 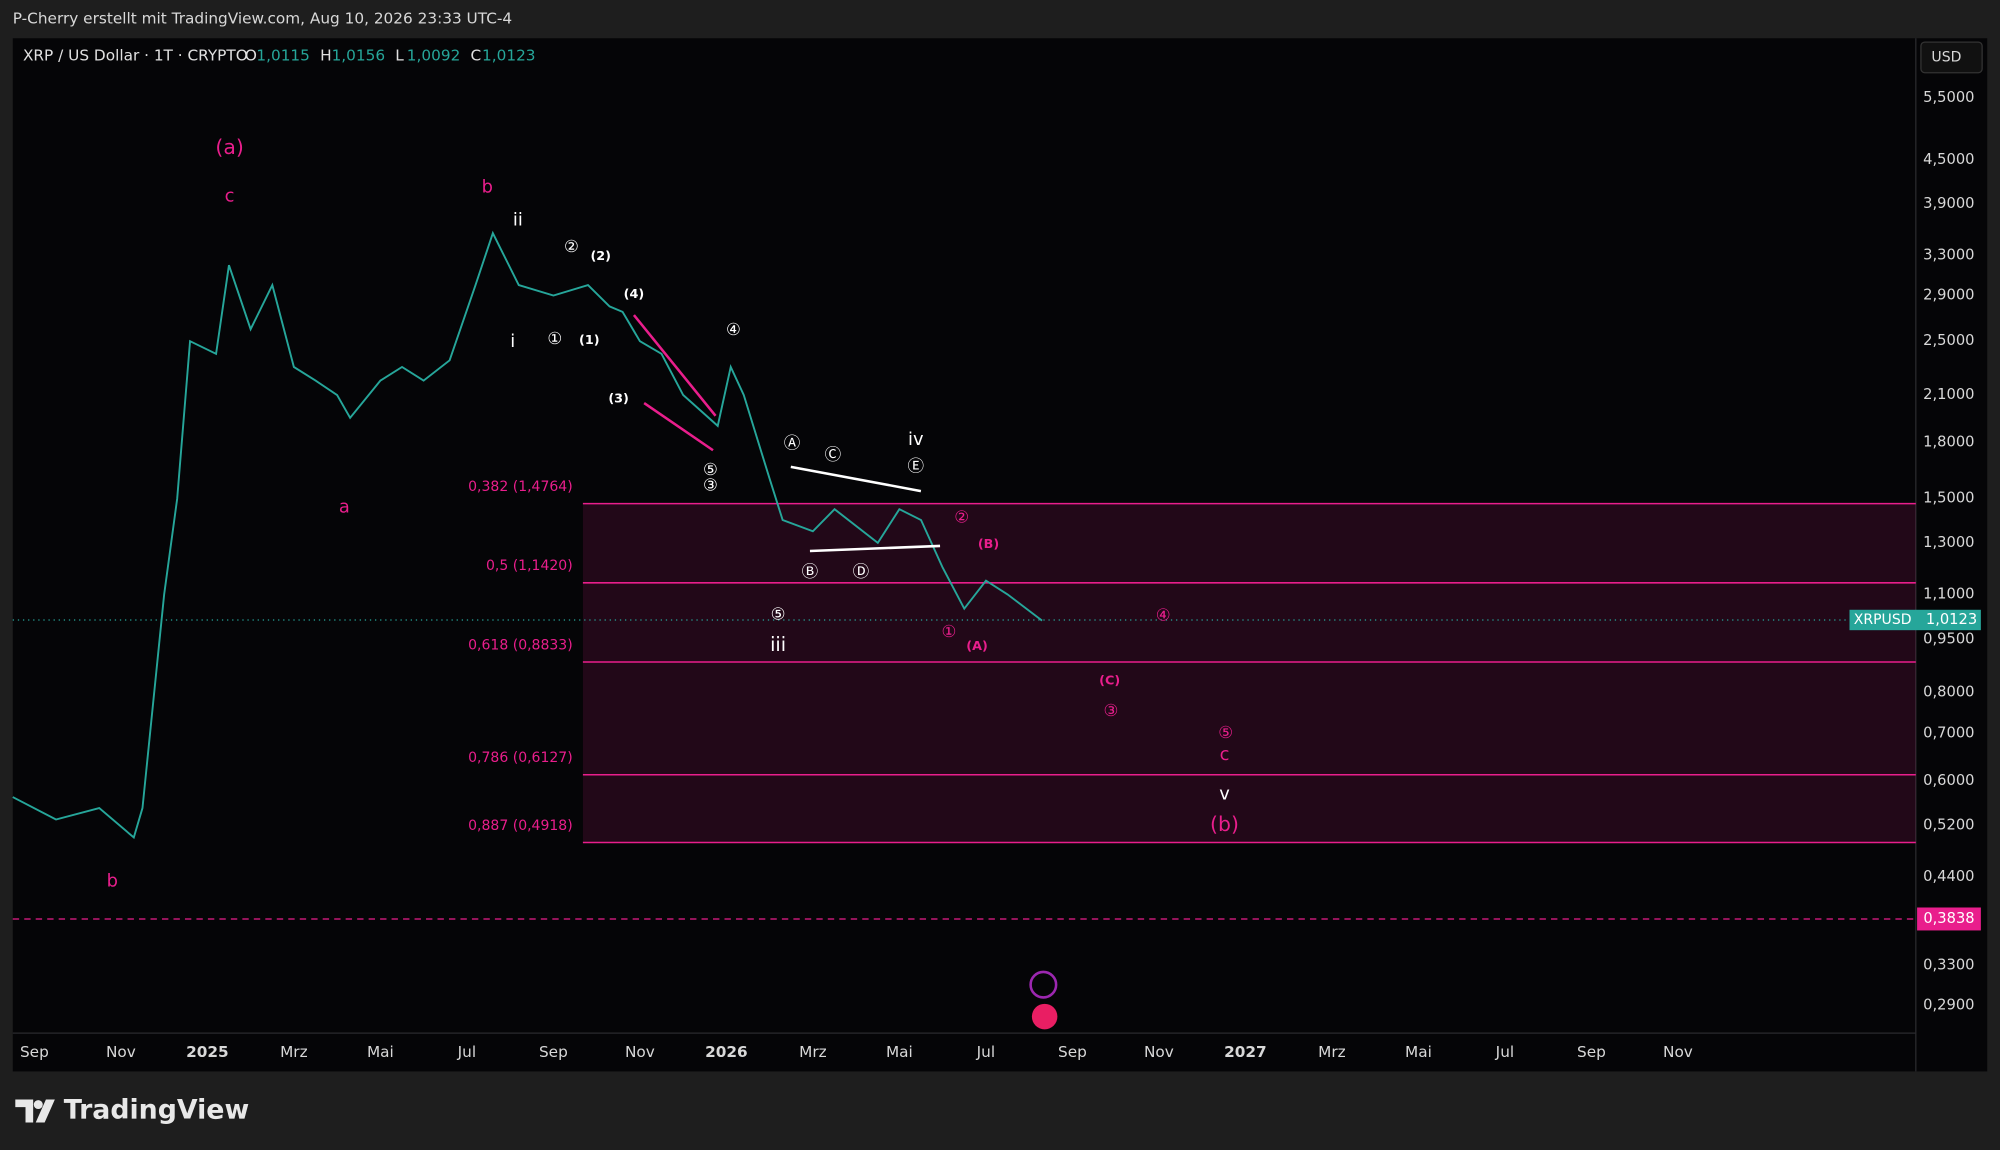 I want to click on wave-label: Ⓔ, so click(x=916, y=465).